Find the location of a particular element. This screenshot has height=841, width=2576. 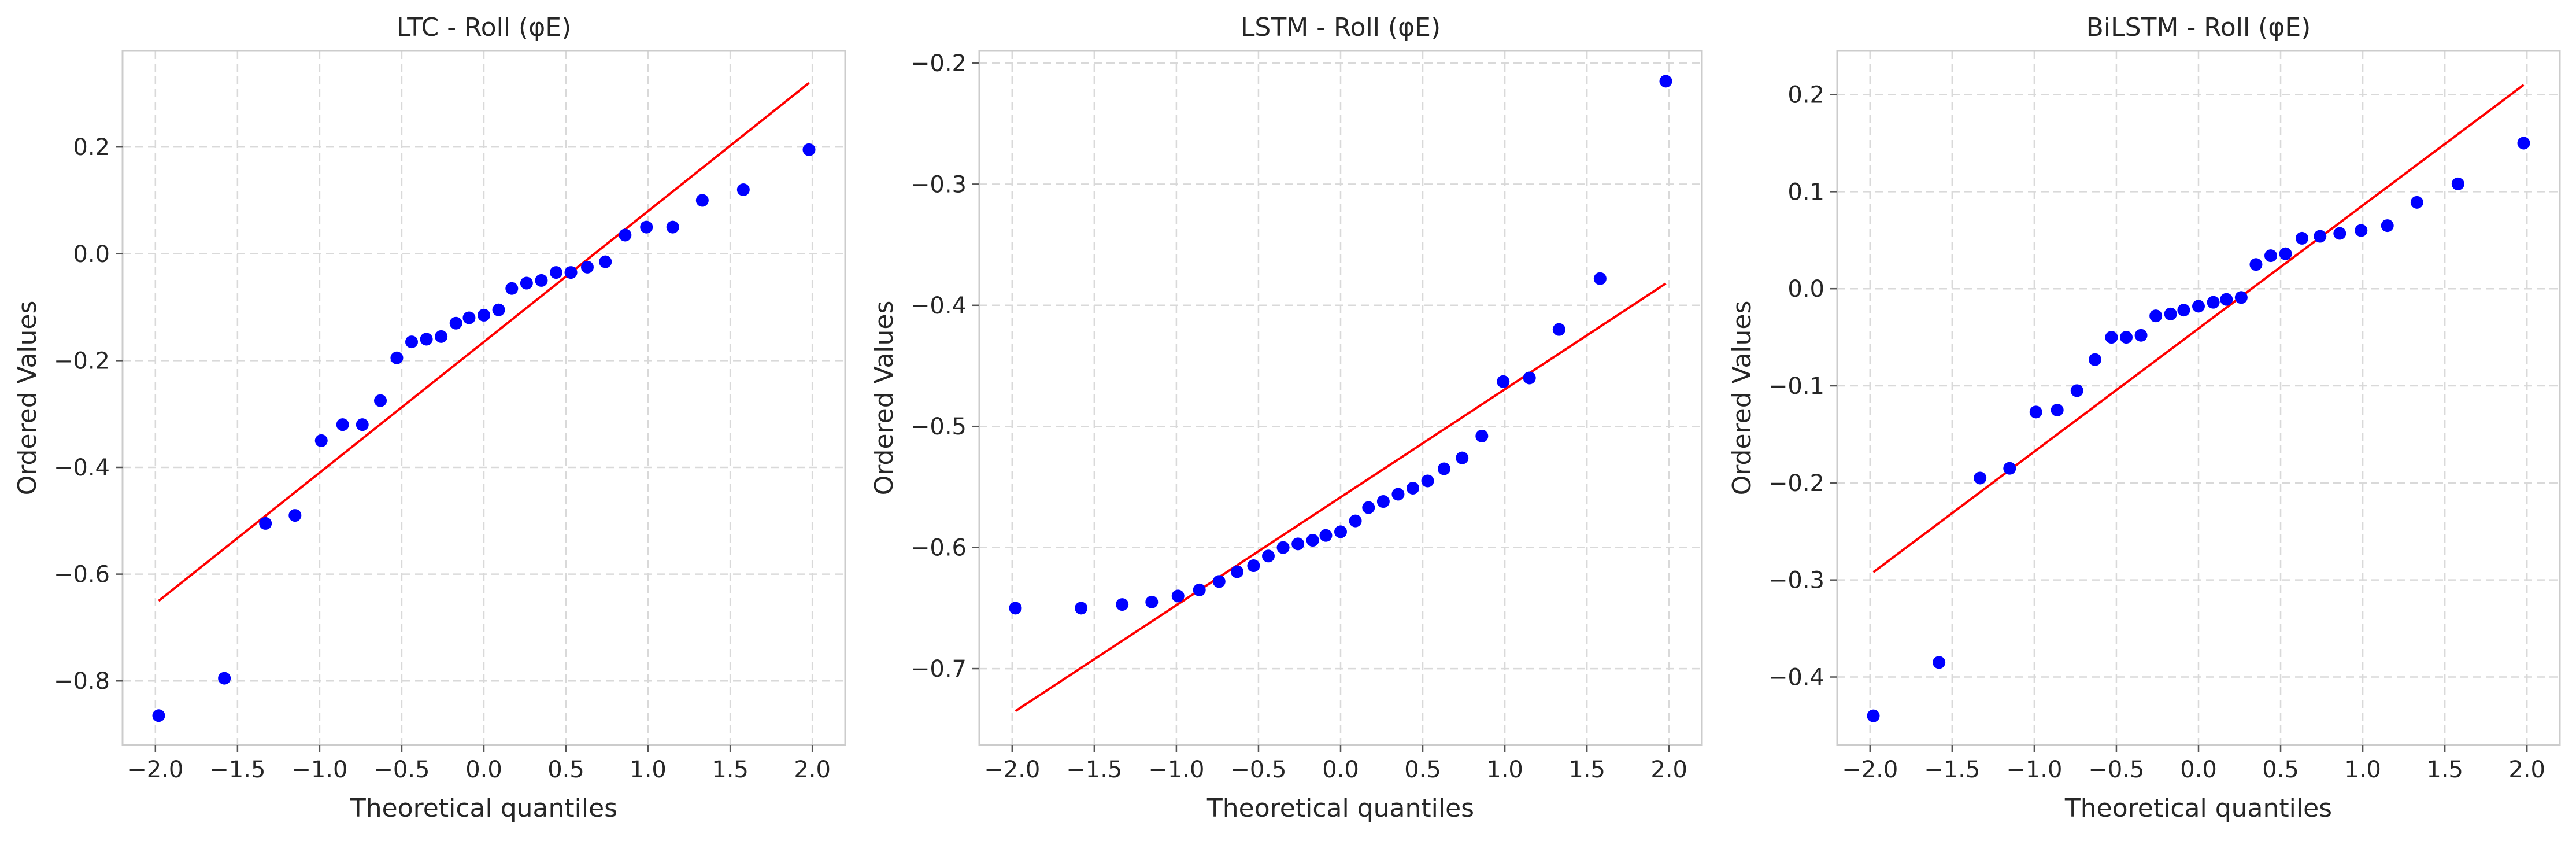

y-tick-label: −0.4 is located at coordinates (82, 468).